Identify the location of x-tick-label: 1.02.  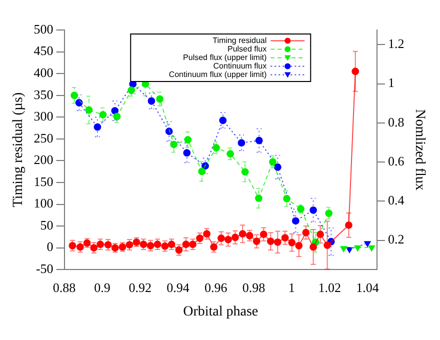
(329, 287).